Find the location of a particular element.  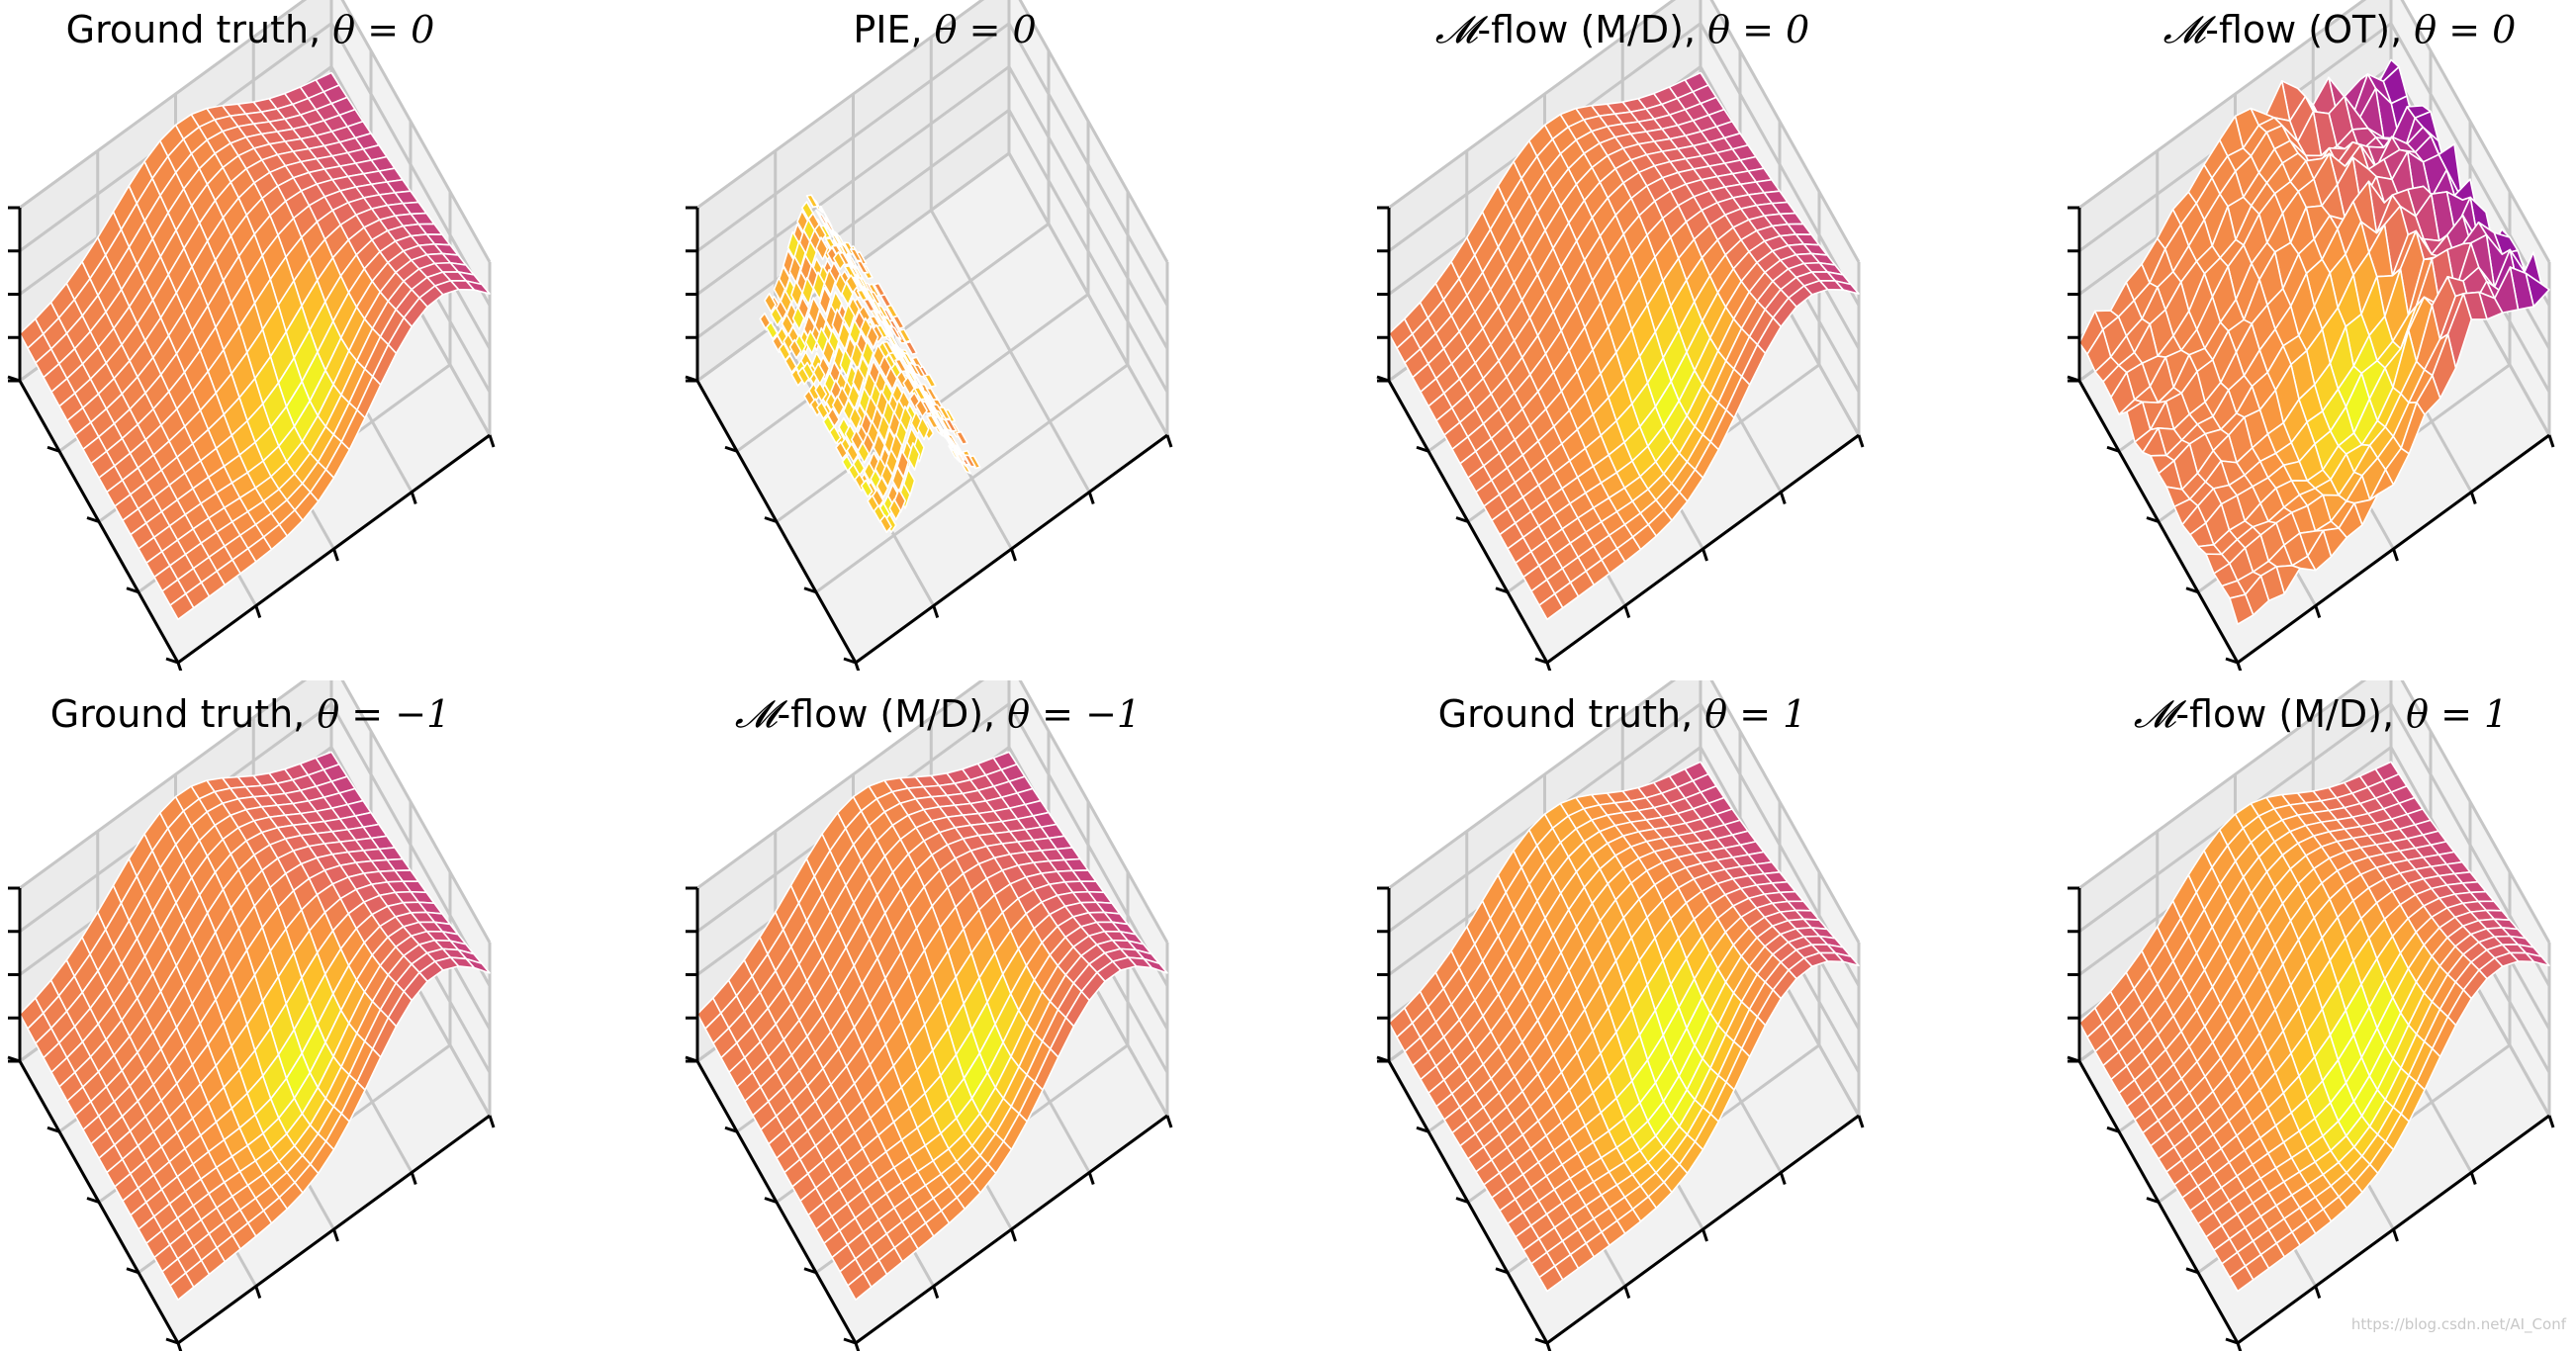

title-text: -flow (M/D), is located at coordinates (2291, 714).